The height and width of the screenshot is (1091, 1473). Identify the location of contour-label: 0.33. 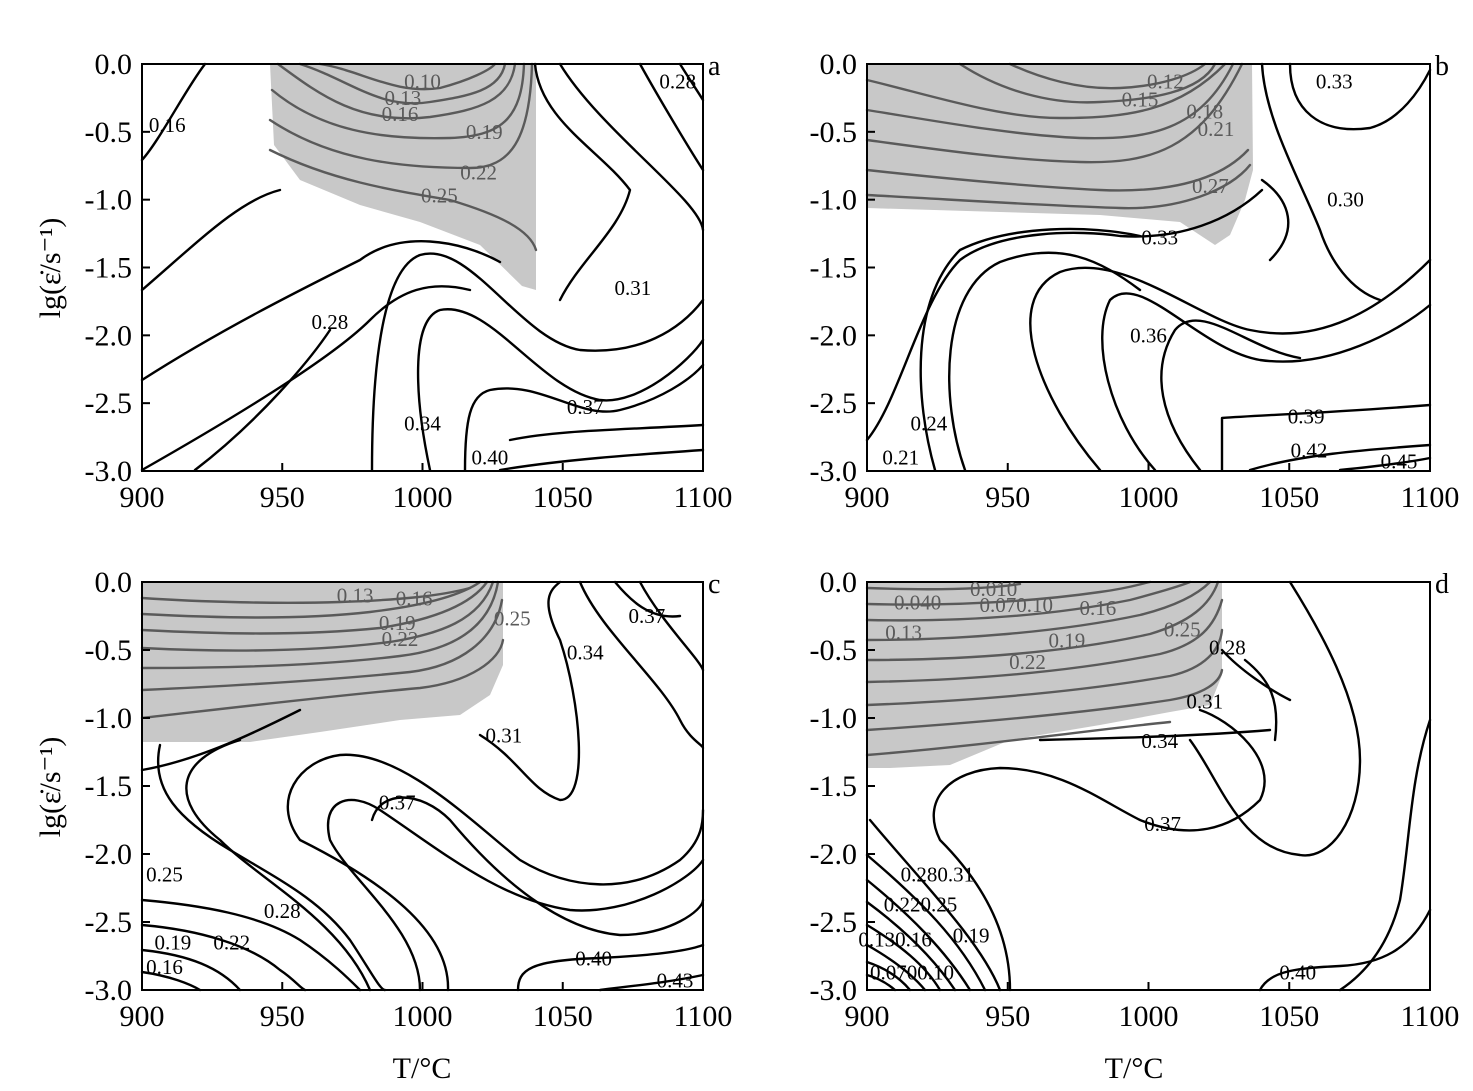
(1159, 238).